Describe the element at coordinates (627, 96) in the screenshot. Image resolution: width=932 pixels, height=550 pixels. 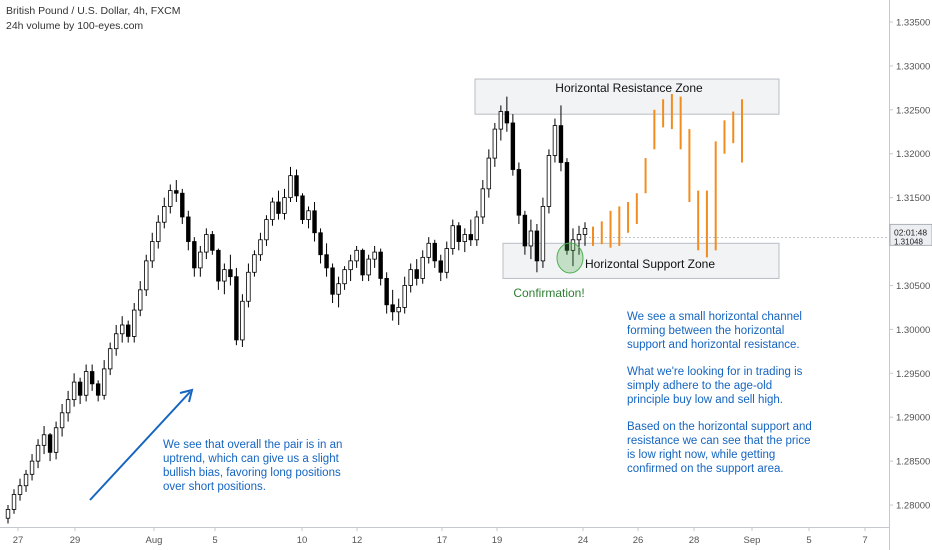
I see `resistance-zone` at that location.